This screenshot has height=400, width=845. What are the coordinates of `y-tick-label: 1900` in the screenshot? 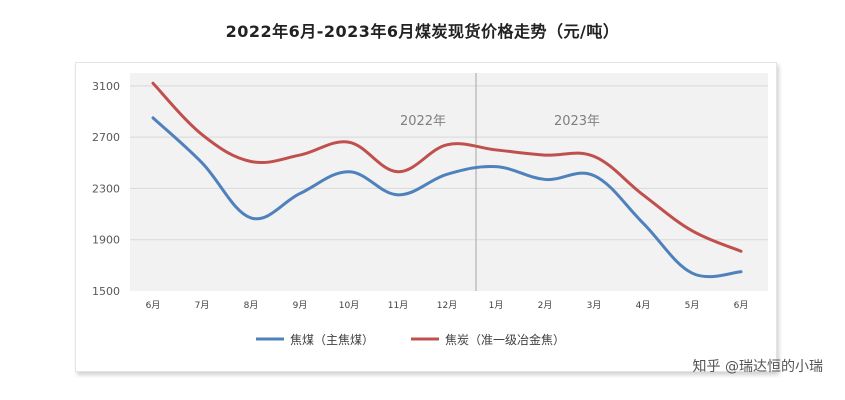 It's located at (106, 240).